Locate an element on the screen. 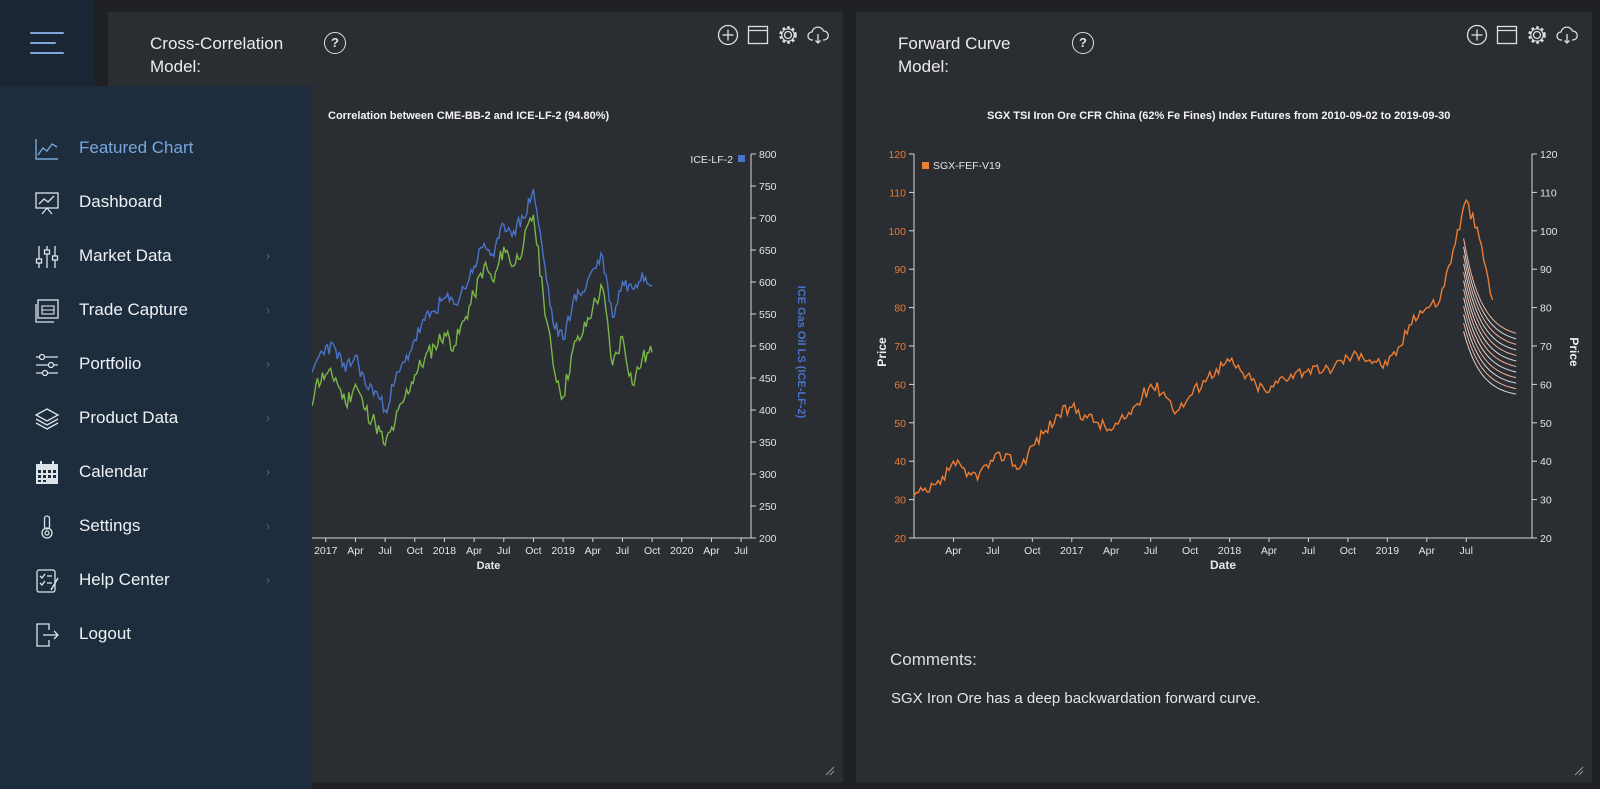  sidebar-item-product-data: Product Data › is located at coordinates (156, 418).